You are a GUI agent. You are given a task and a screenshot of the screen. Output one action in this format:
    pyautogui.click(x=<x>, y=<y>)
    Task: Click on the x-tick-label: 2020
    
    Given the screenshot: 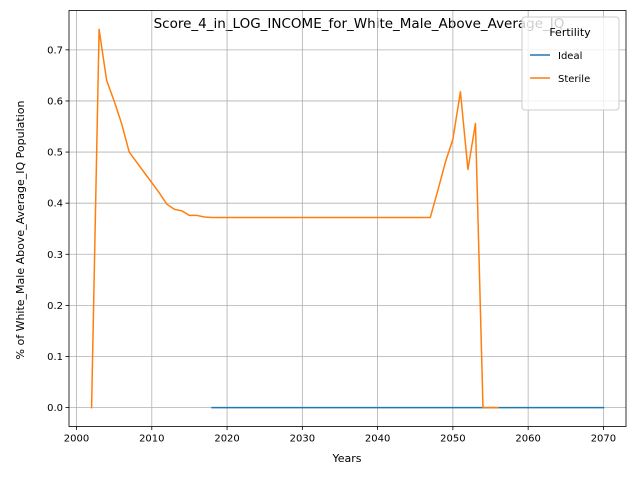 What is the action you would take?
    pyautogui.click(x=226, y=439)
    